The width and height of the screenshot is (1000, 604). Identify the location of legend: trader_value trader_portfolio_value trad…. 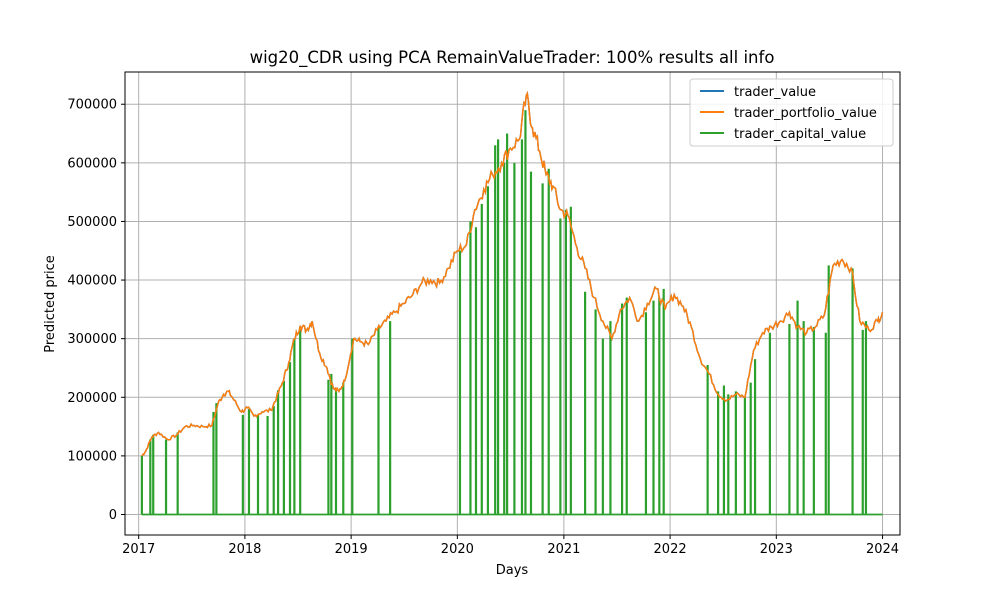
(791, 112).